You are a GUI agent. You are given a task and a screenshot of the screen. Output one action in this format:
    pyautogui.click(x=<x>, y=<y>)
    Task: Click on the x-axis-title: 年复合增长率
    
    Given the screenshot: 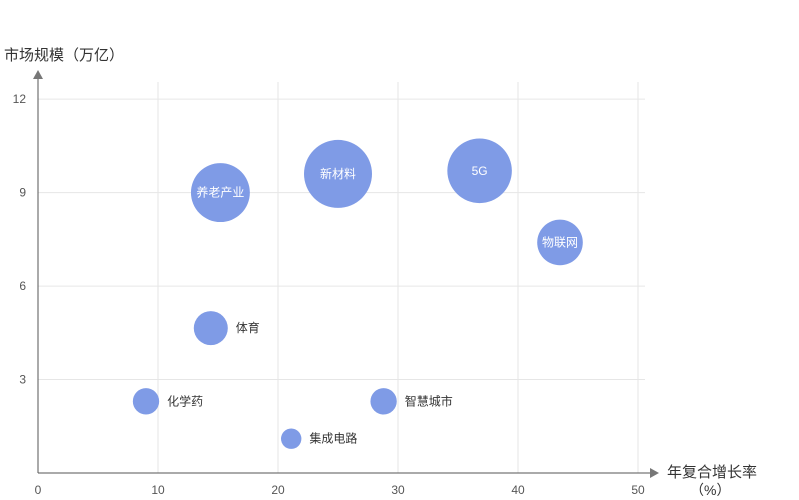 What is the action you would take?
    pyautogui.click(x=712, y=472)
    